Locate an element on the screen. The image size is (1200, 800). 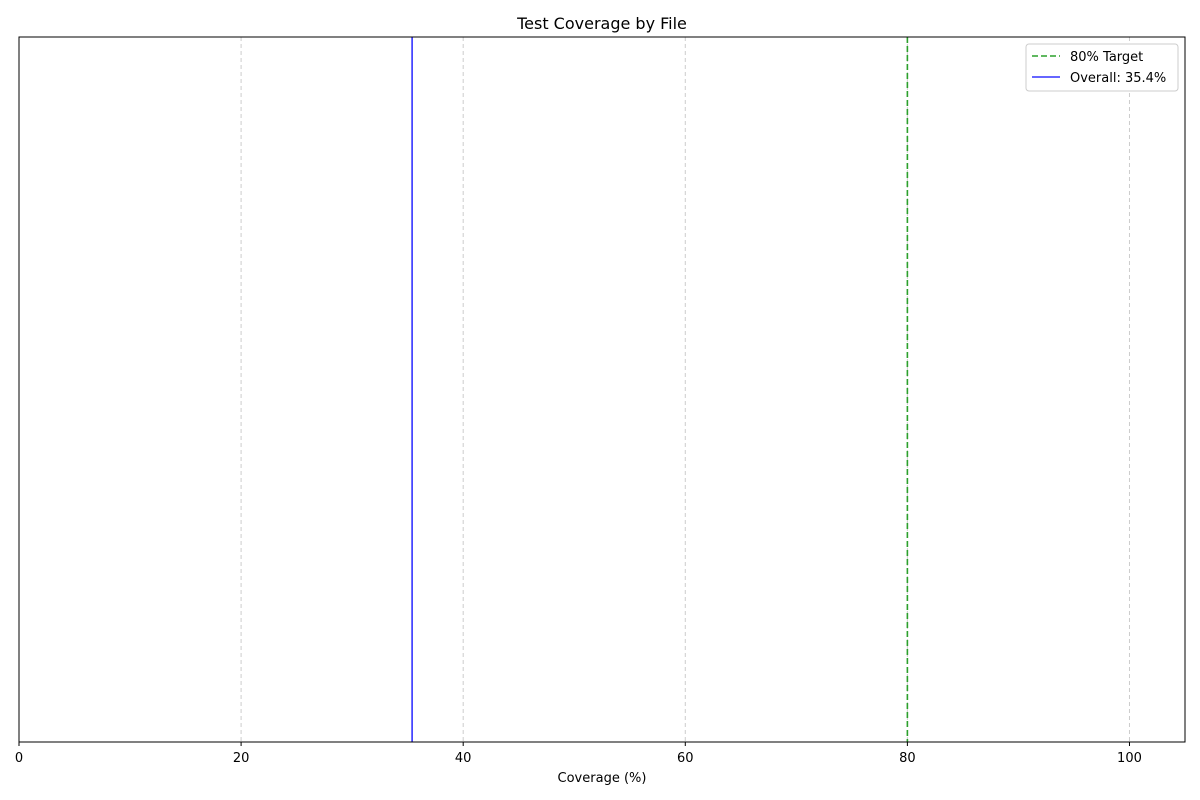
legend-target-label: 80% Target is located at coordinates (1106, 57).